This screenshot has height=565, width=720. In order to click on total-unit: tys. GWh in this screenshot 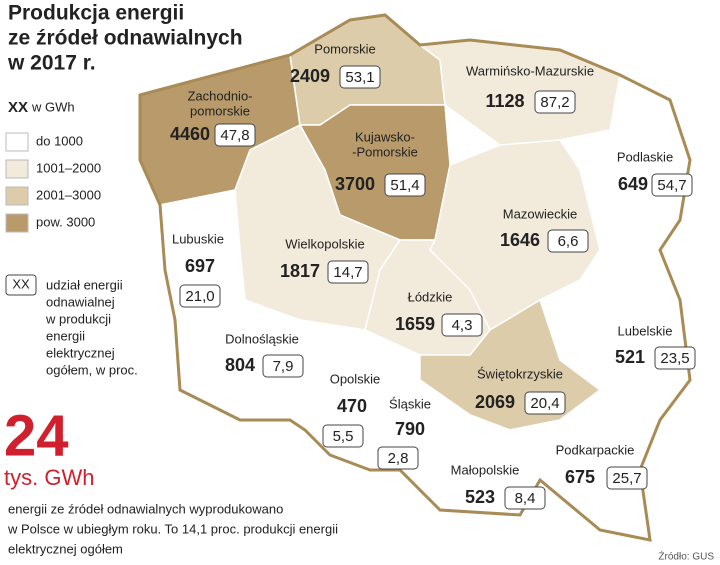, I will do `click(49, 477)`.